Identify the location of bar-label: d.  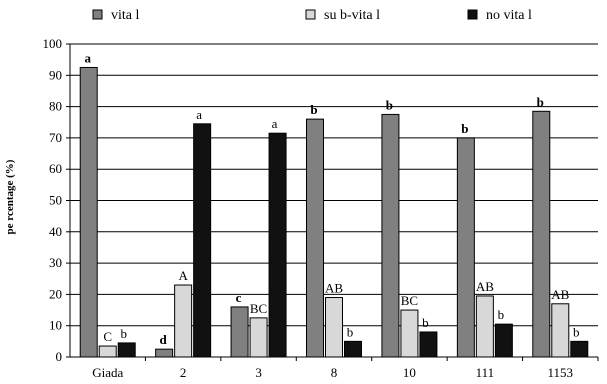
(164, 339).